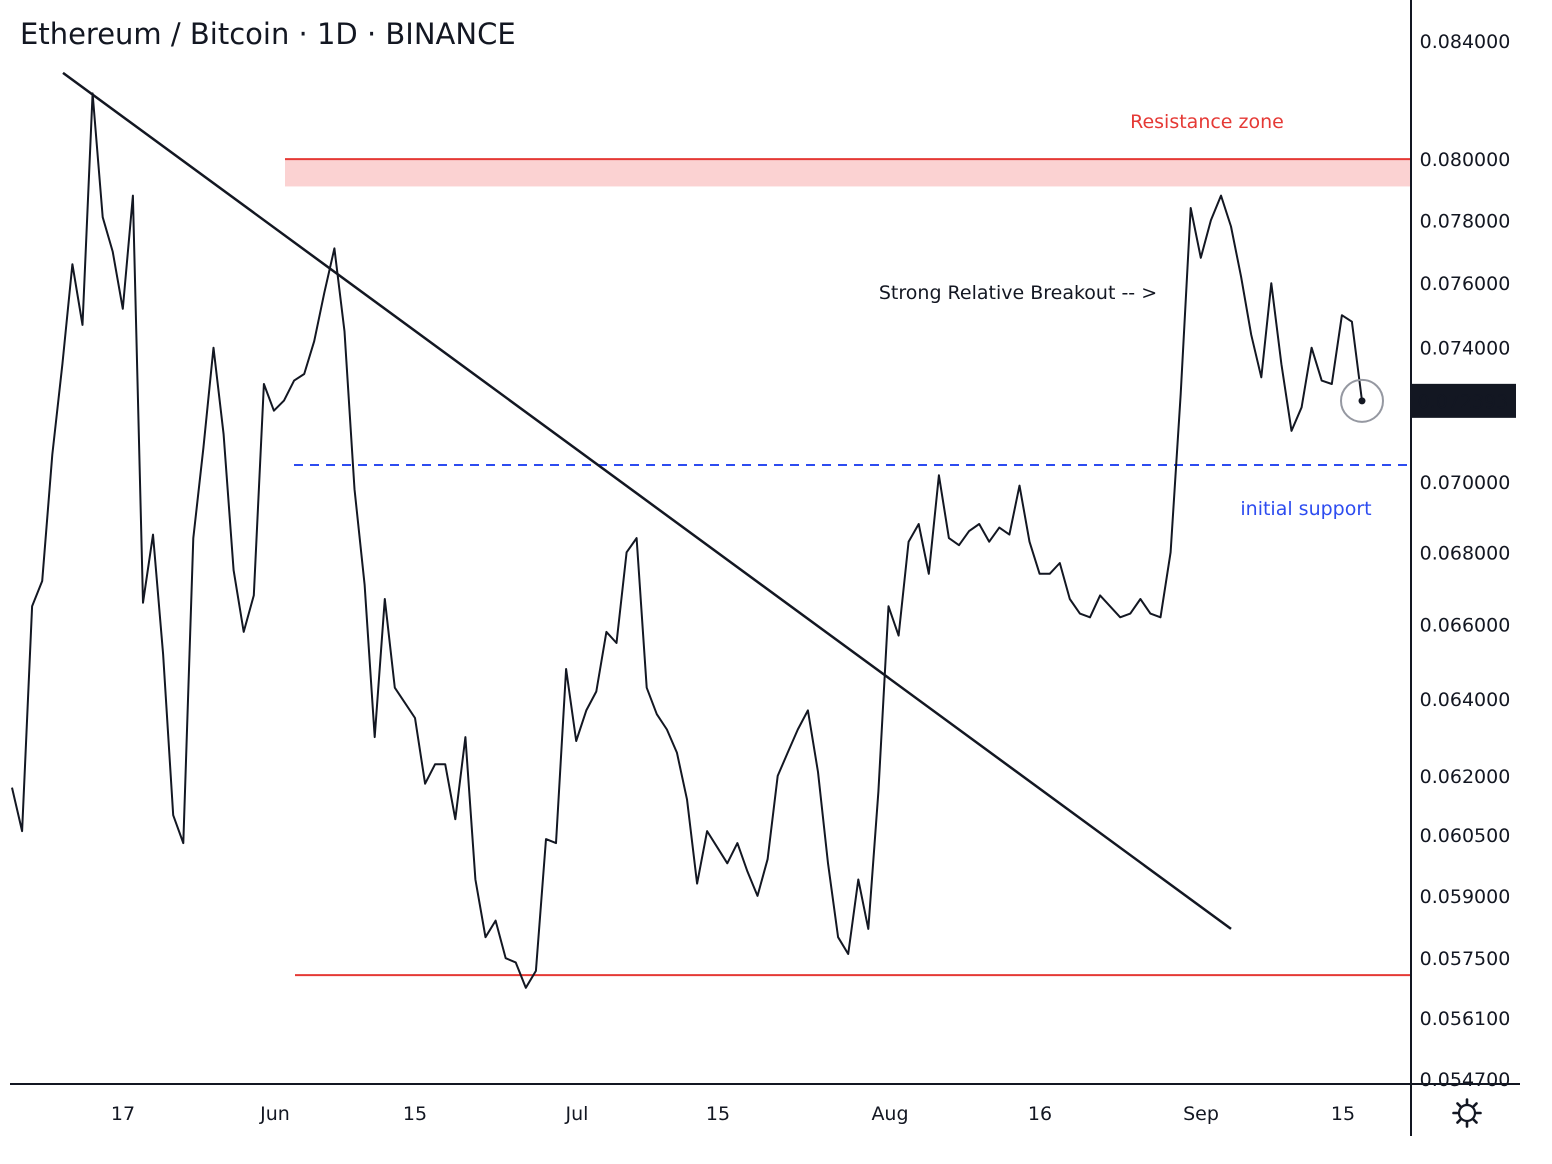 The height and width of the screenshot is (1164, 1552). Describe the element at coordinates (1465, 553) in the screenshot. I see `y-tick-label: 0.068000` at that location.